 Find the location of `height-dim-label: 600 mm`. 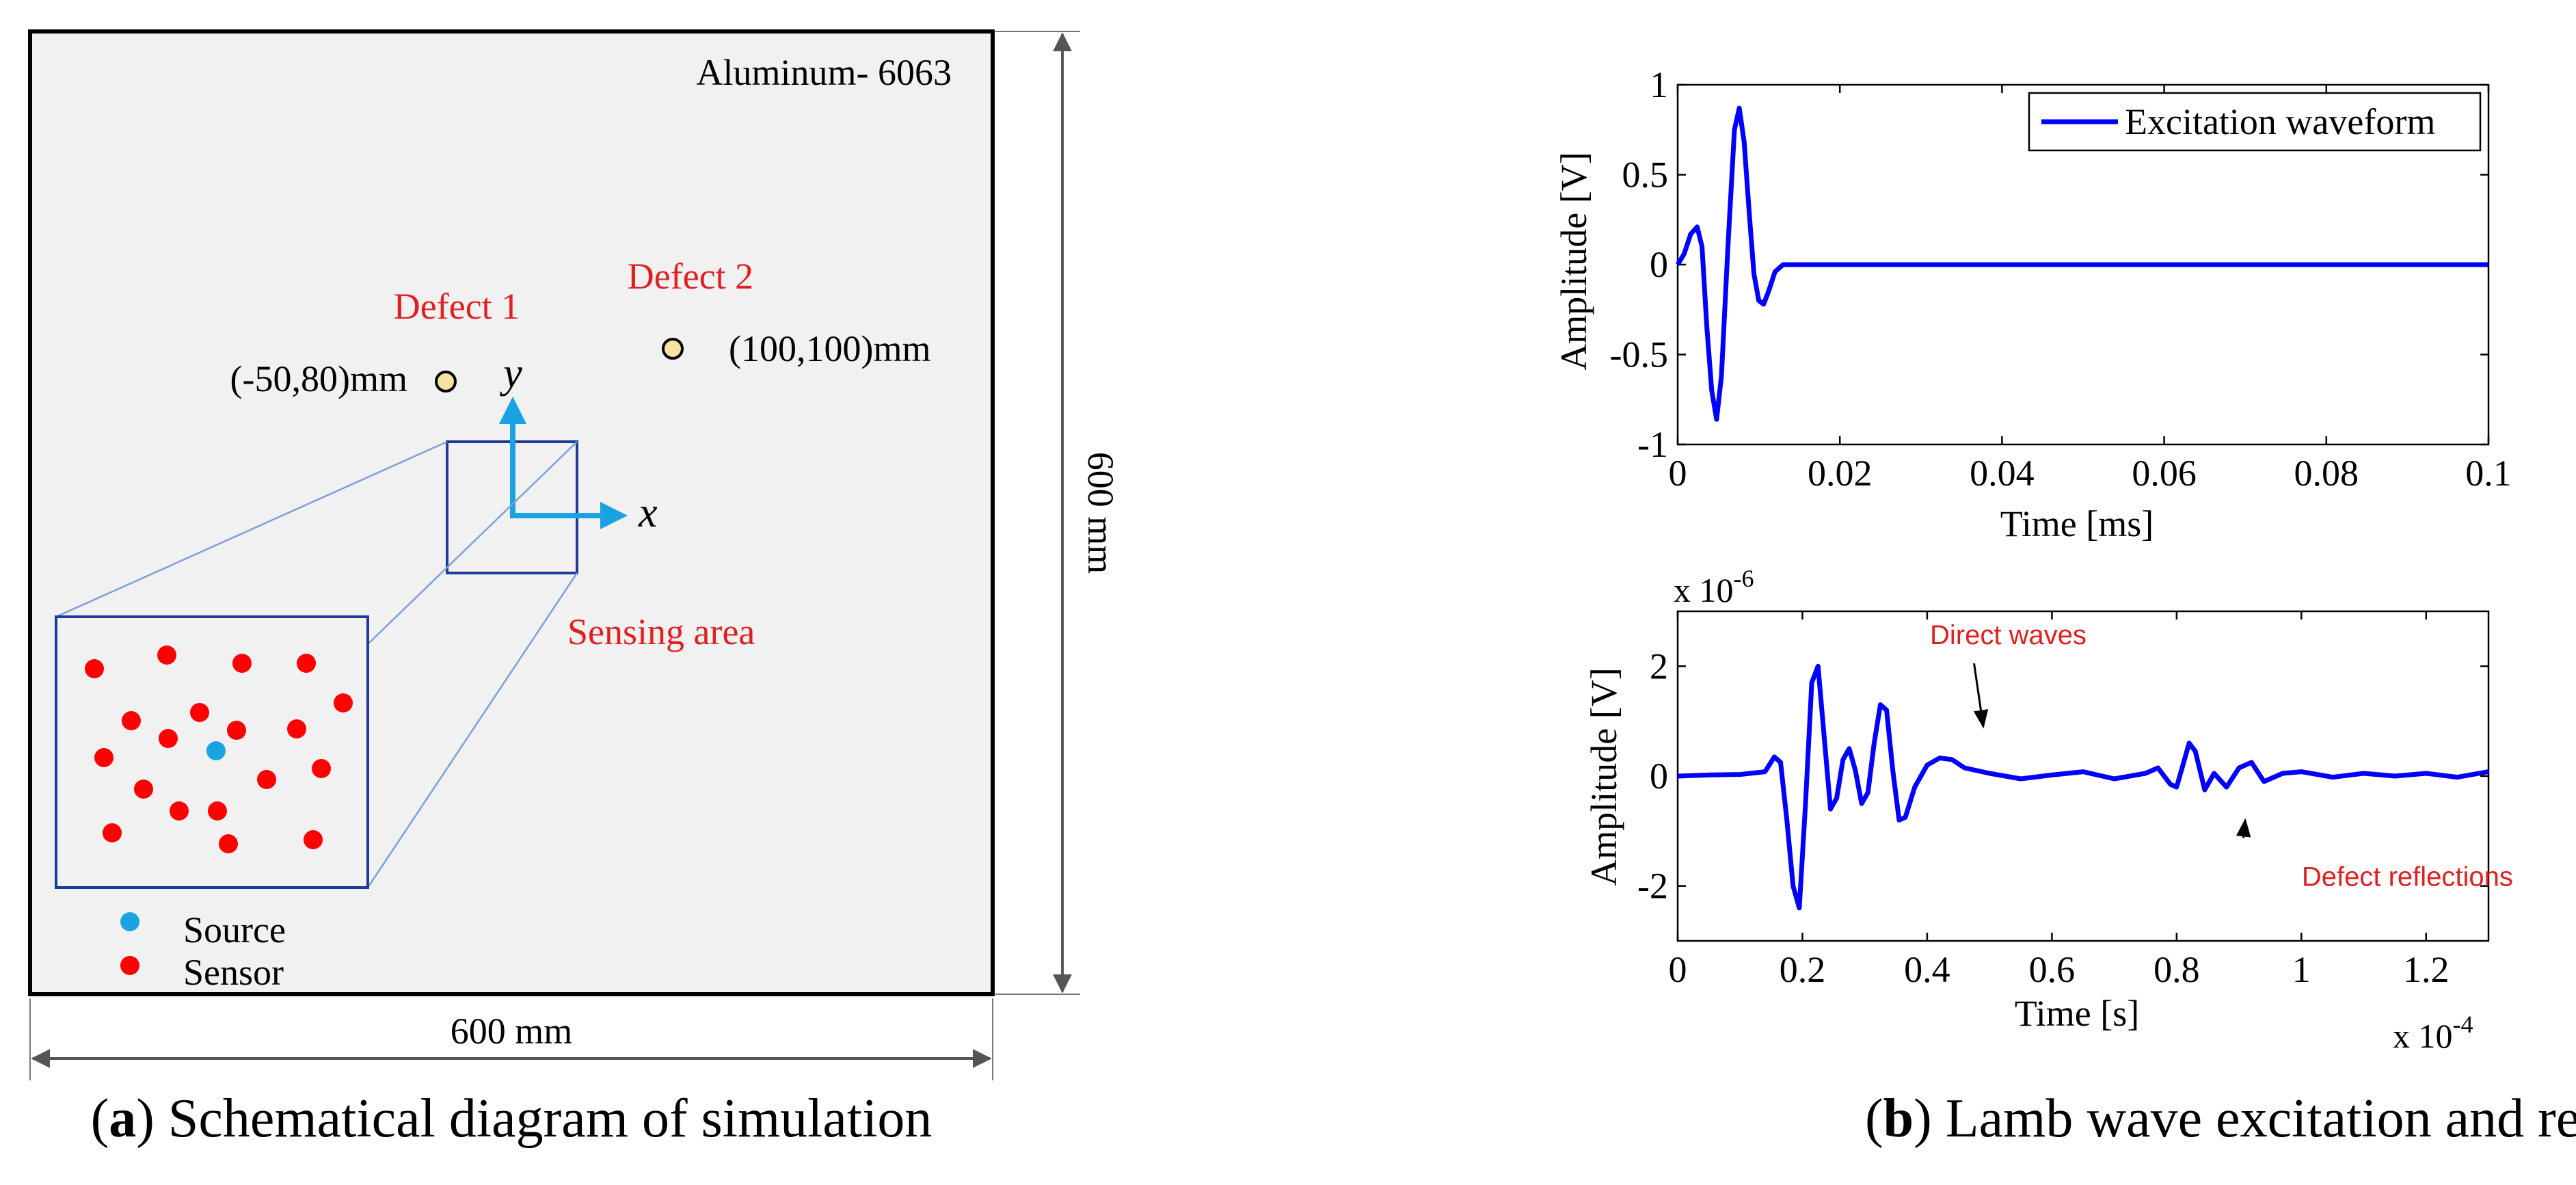

height-dim-label: 600 mm is located at coordinates (1100, 513).